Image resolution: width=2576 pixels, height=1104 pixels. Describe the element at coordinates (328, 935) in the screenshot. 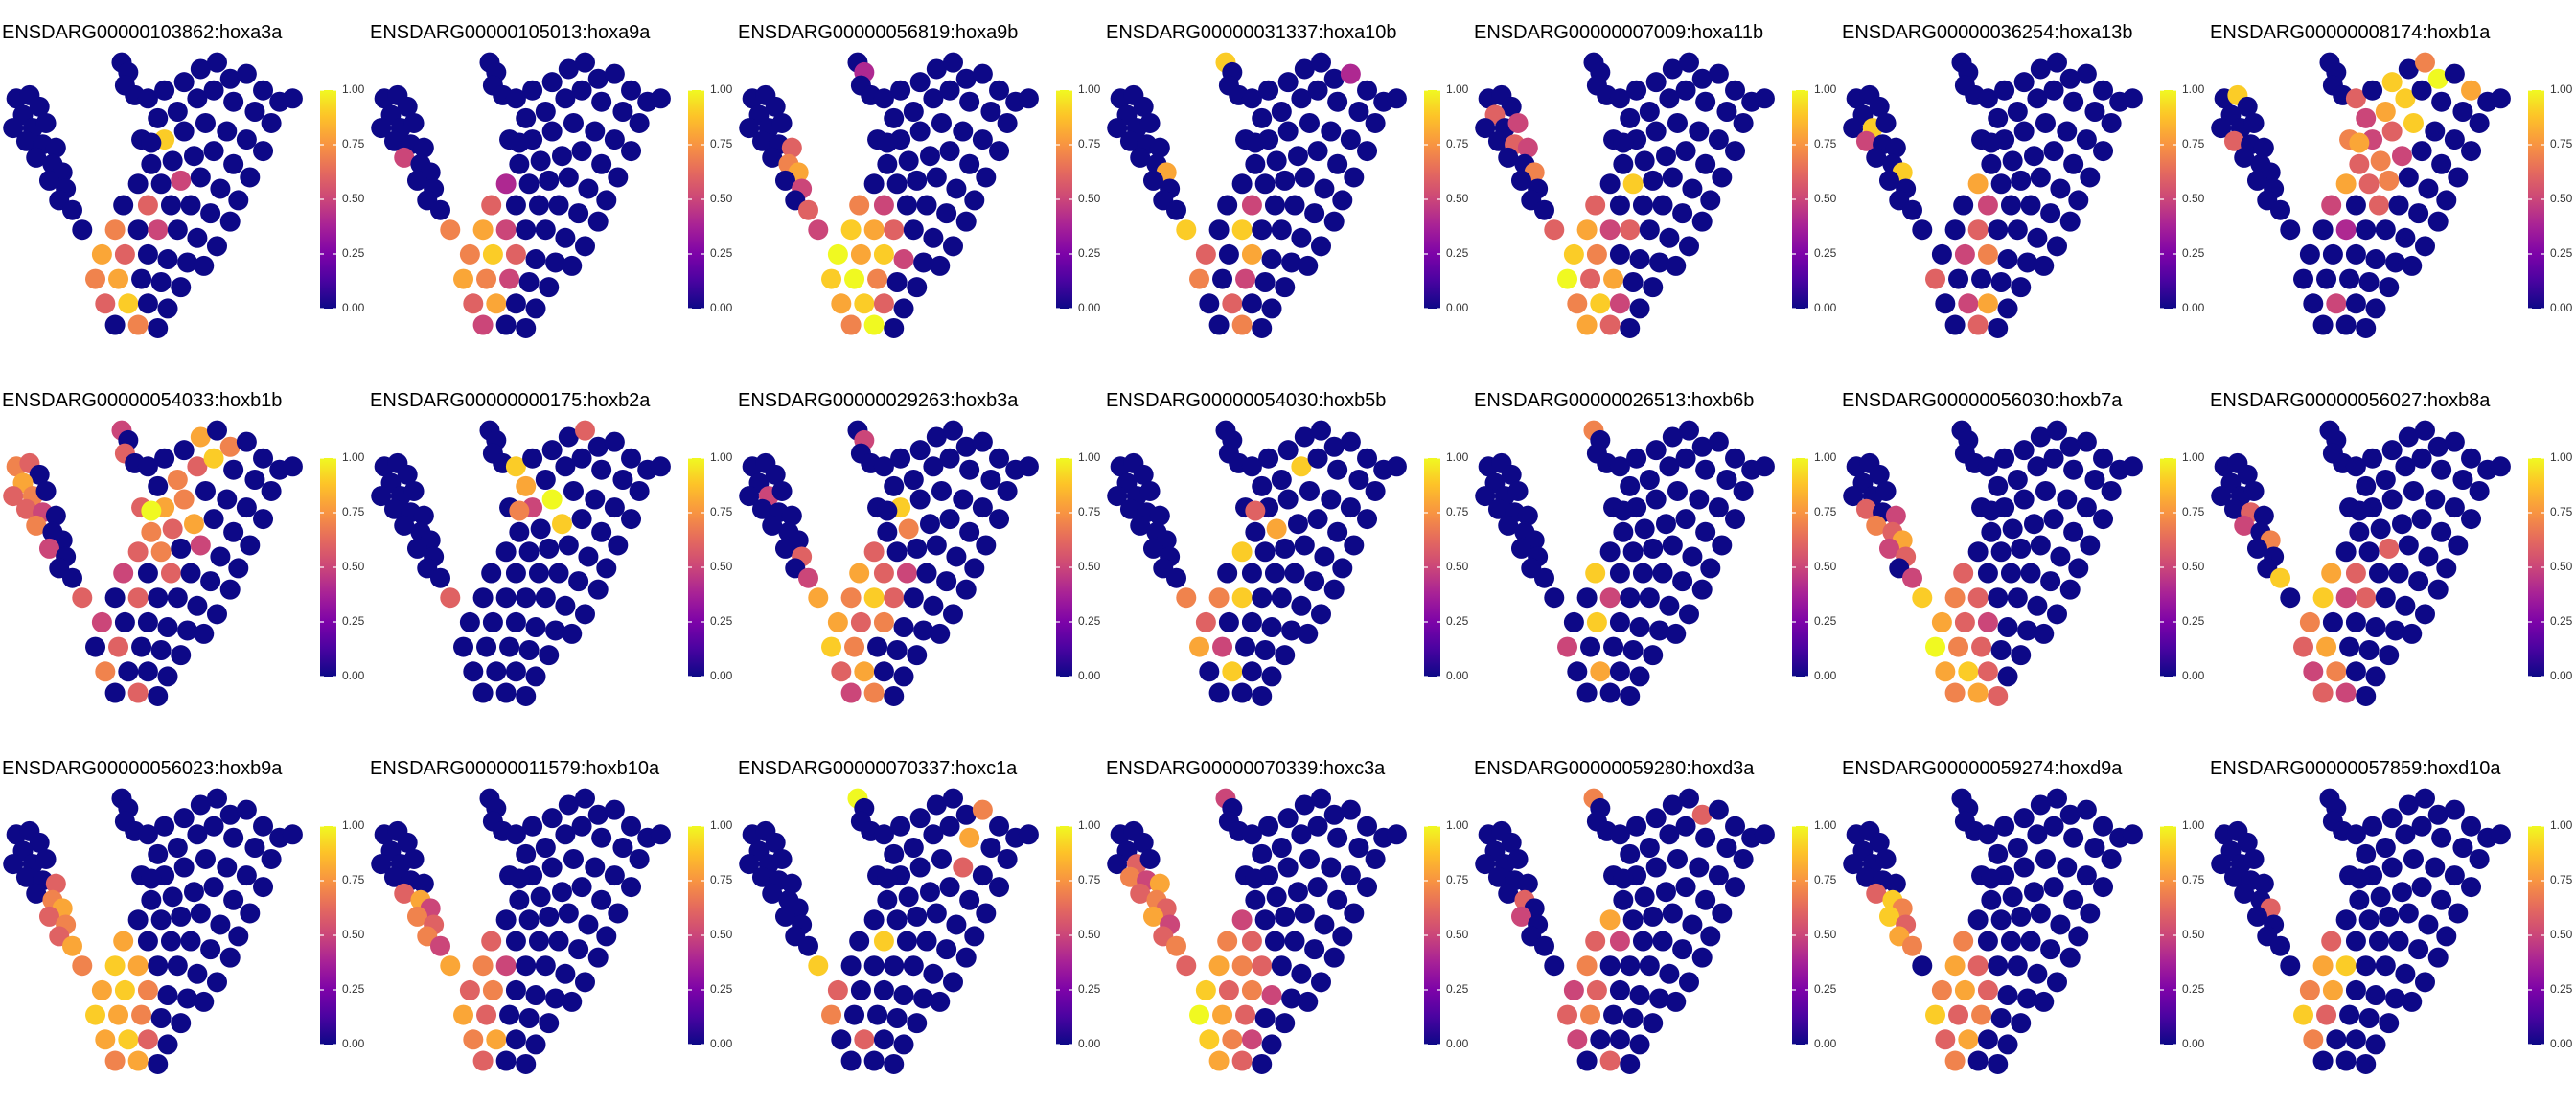

I see `colorbar` at that location.